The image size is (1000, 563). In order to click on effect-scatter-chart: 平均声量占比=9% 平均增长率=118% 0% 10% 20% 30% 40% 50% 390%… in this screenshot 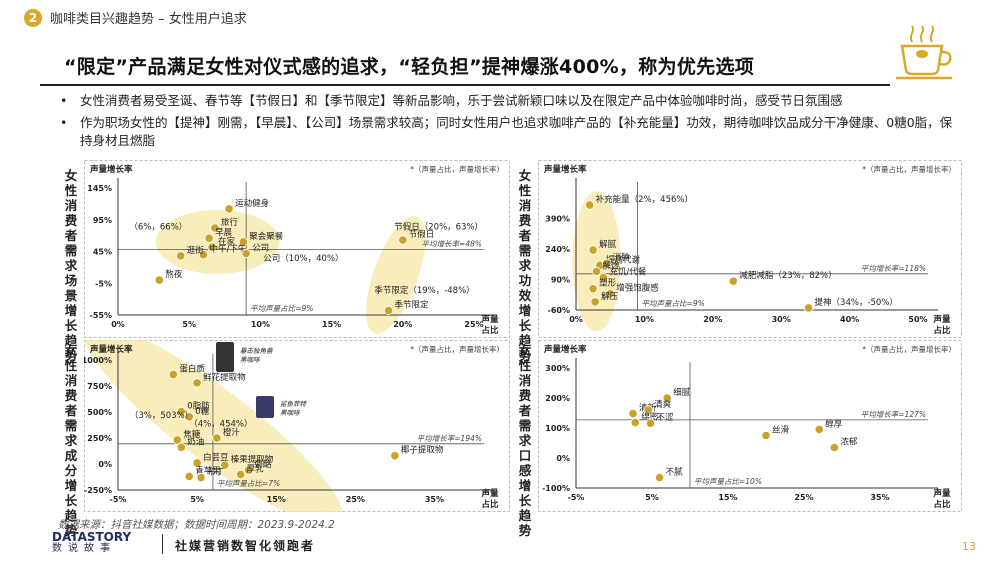, I will do `click(750, 249)`.